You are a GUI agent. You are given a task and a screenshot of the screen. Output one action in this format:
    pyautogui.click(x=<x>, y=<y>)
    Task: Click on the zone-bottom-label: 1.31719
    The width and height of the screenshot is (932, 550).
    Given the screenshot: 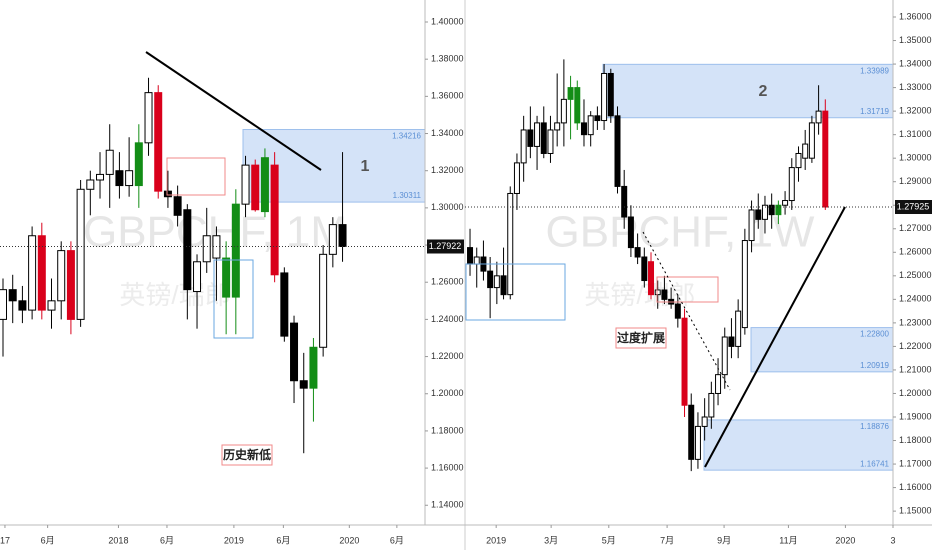 What is the action you would take?
    pyautogui.click(x=874, y=111)
    